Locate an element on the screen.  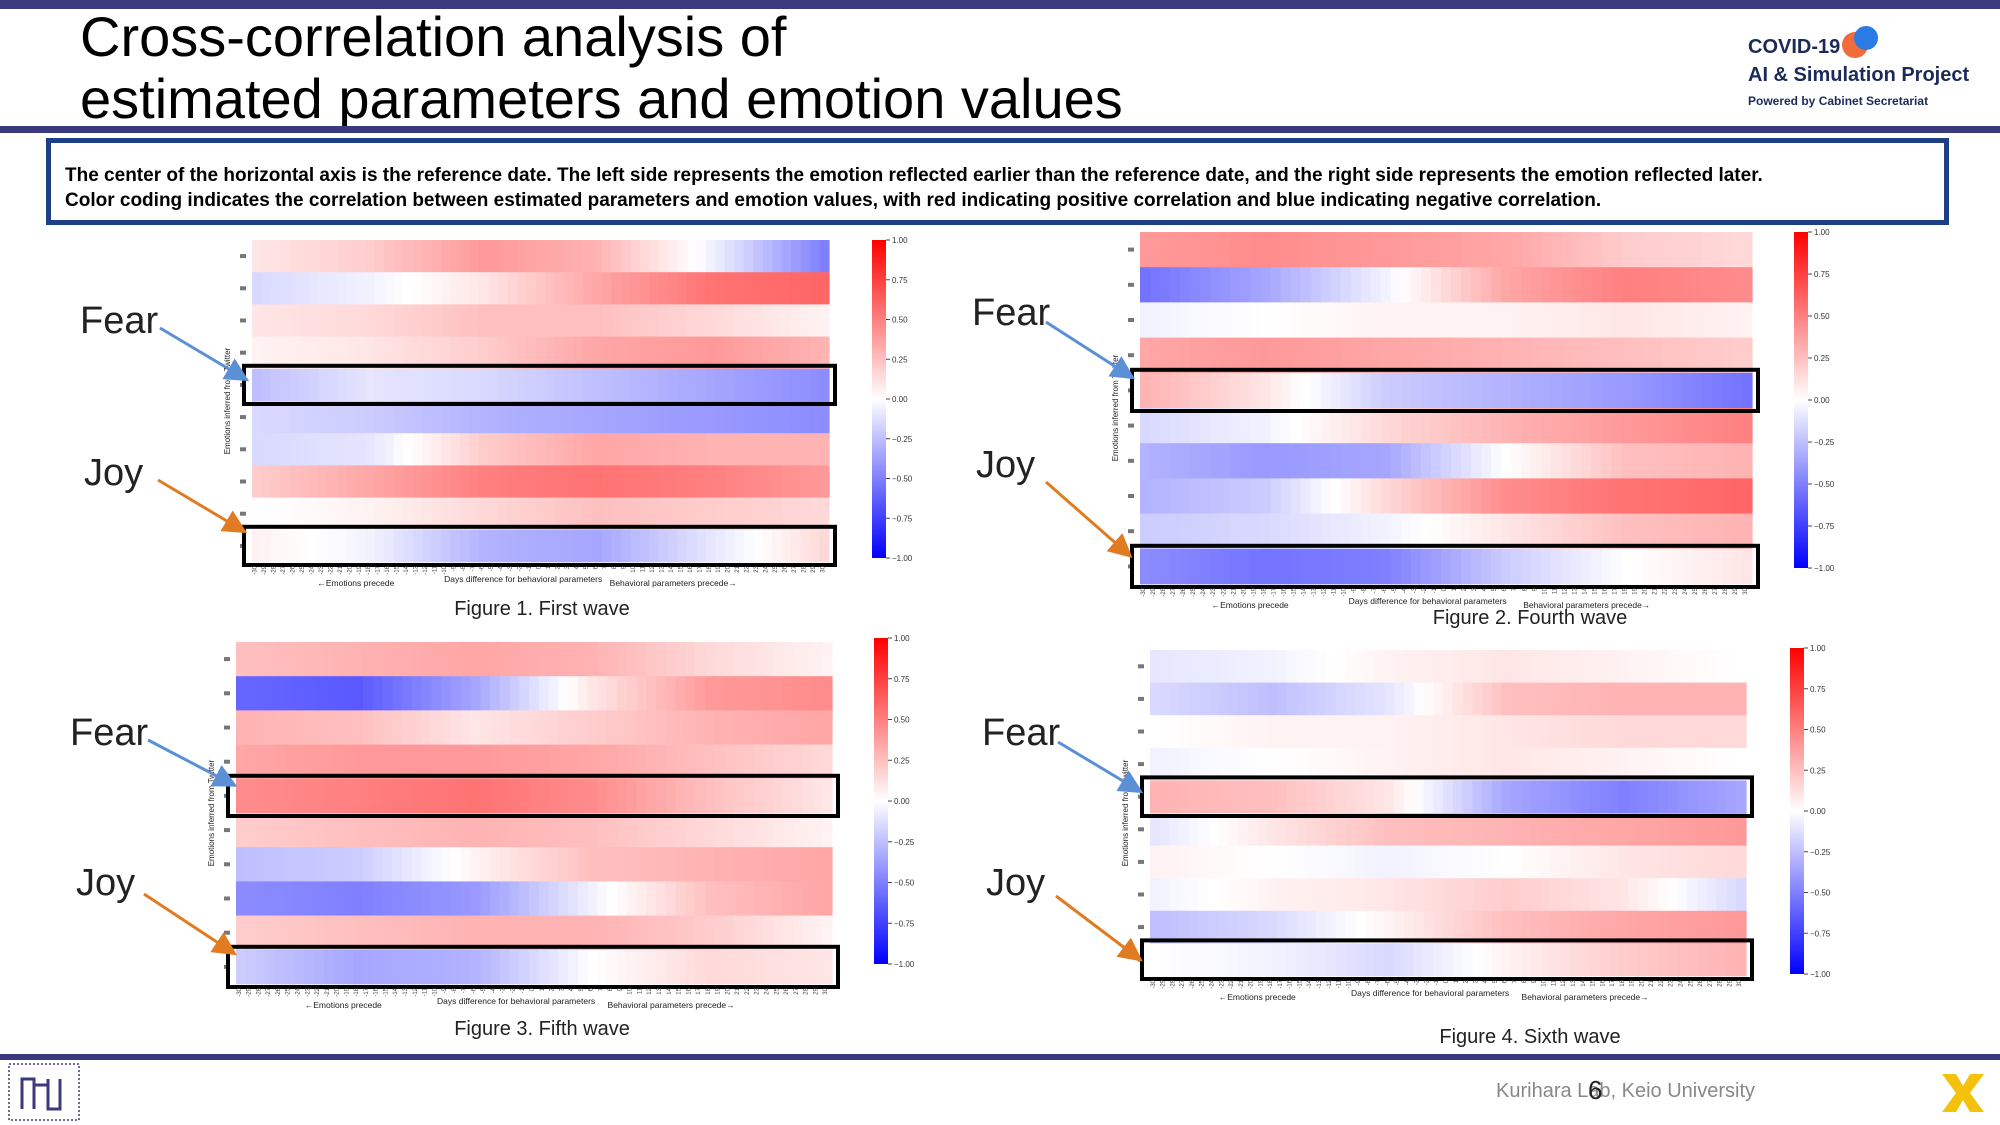
x-tick-label: -19 is located at coordinates (1261, 983).